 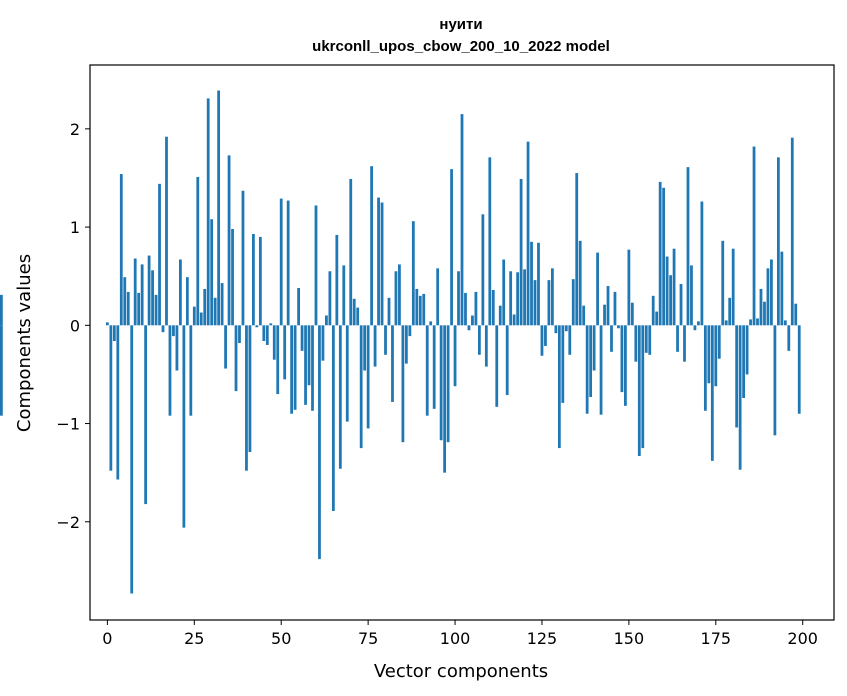 I want to click on x-tick-label: 75, so click(x=368, y=638).